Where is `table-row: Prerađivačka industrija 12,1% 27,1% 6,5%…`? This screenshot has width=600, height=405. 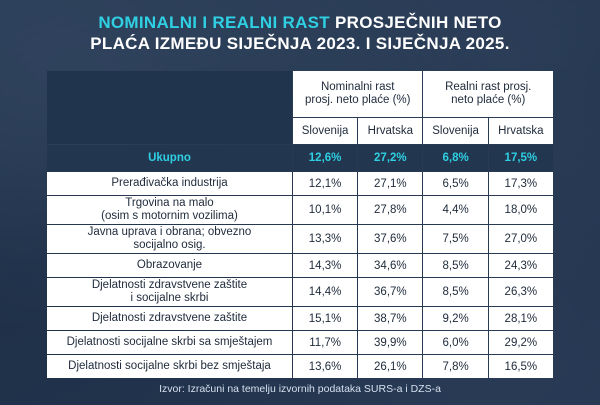
table-row: Prerađivačka industrija 12,1% 27,1% 6,5%… is located at coordinates (300, 183).